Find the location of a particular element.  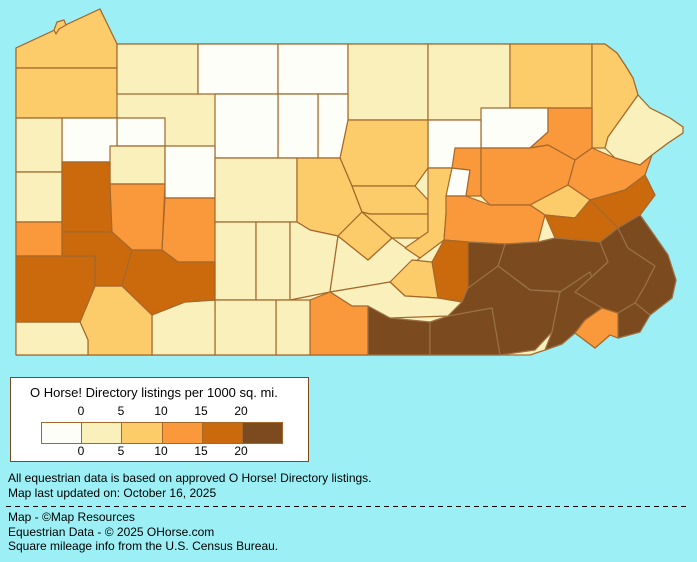

note-last-updated: Map last updated on: October 16, 2025 is located at coordinates (112, 492).